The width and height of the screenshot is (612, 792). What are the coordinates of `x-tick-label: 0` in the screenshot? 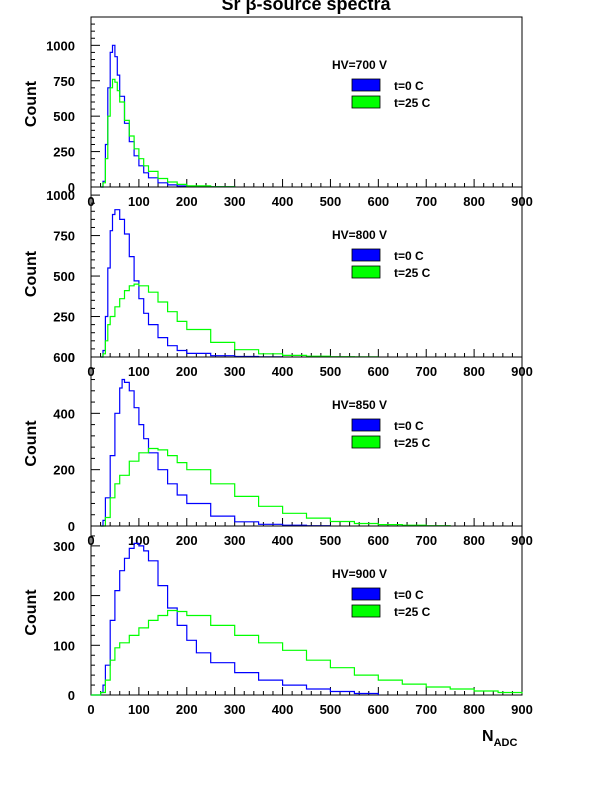 It's located at (90, 709).